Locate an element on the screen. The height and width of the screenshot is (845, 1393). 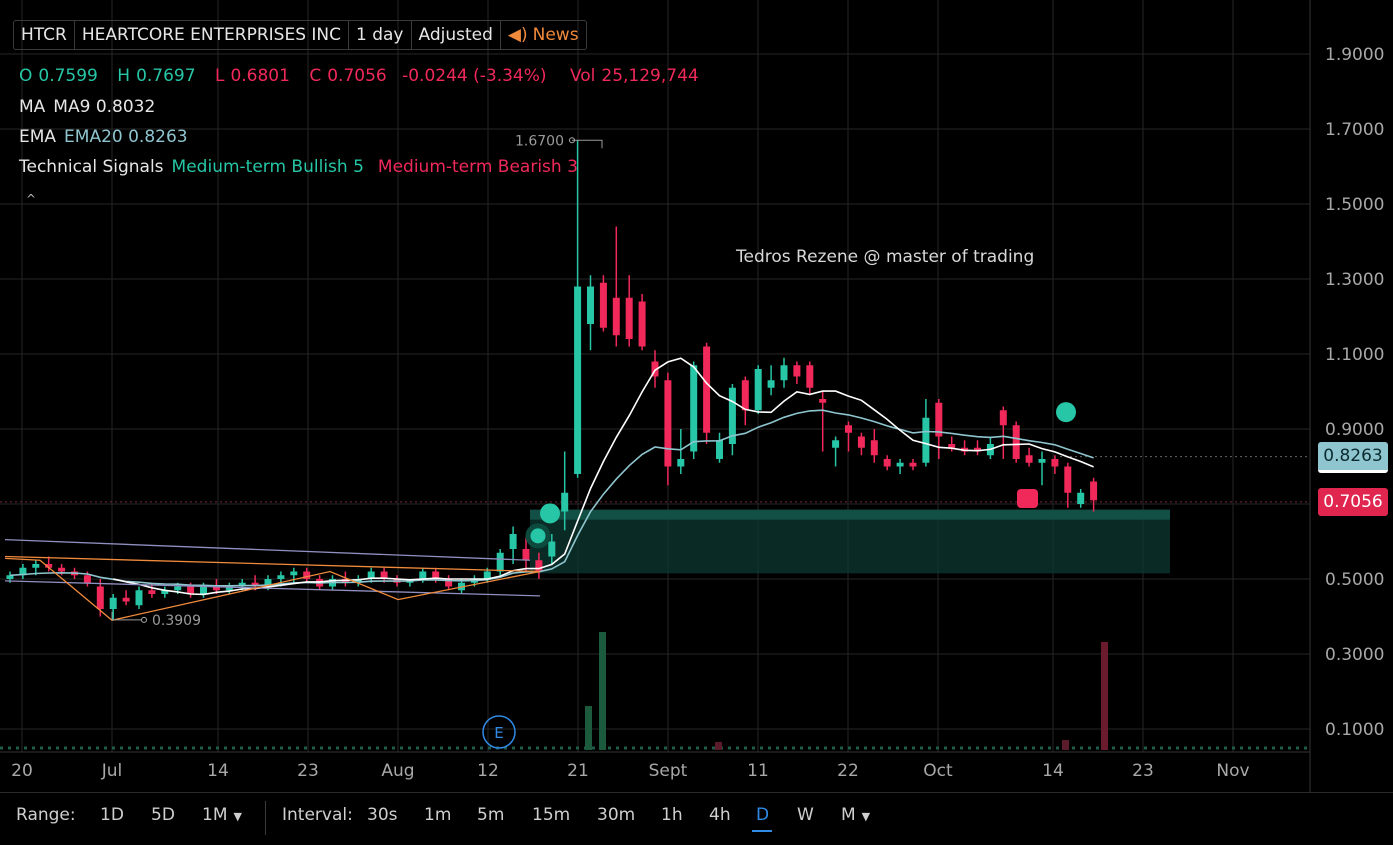
interval-30m: 30m is located at coordinates (616, 815).